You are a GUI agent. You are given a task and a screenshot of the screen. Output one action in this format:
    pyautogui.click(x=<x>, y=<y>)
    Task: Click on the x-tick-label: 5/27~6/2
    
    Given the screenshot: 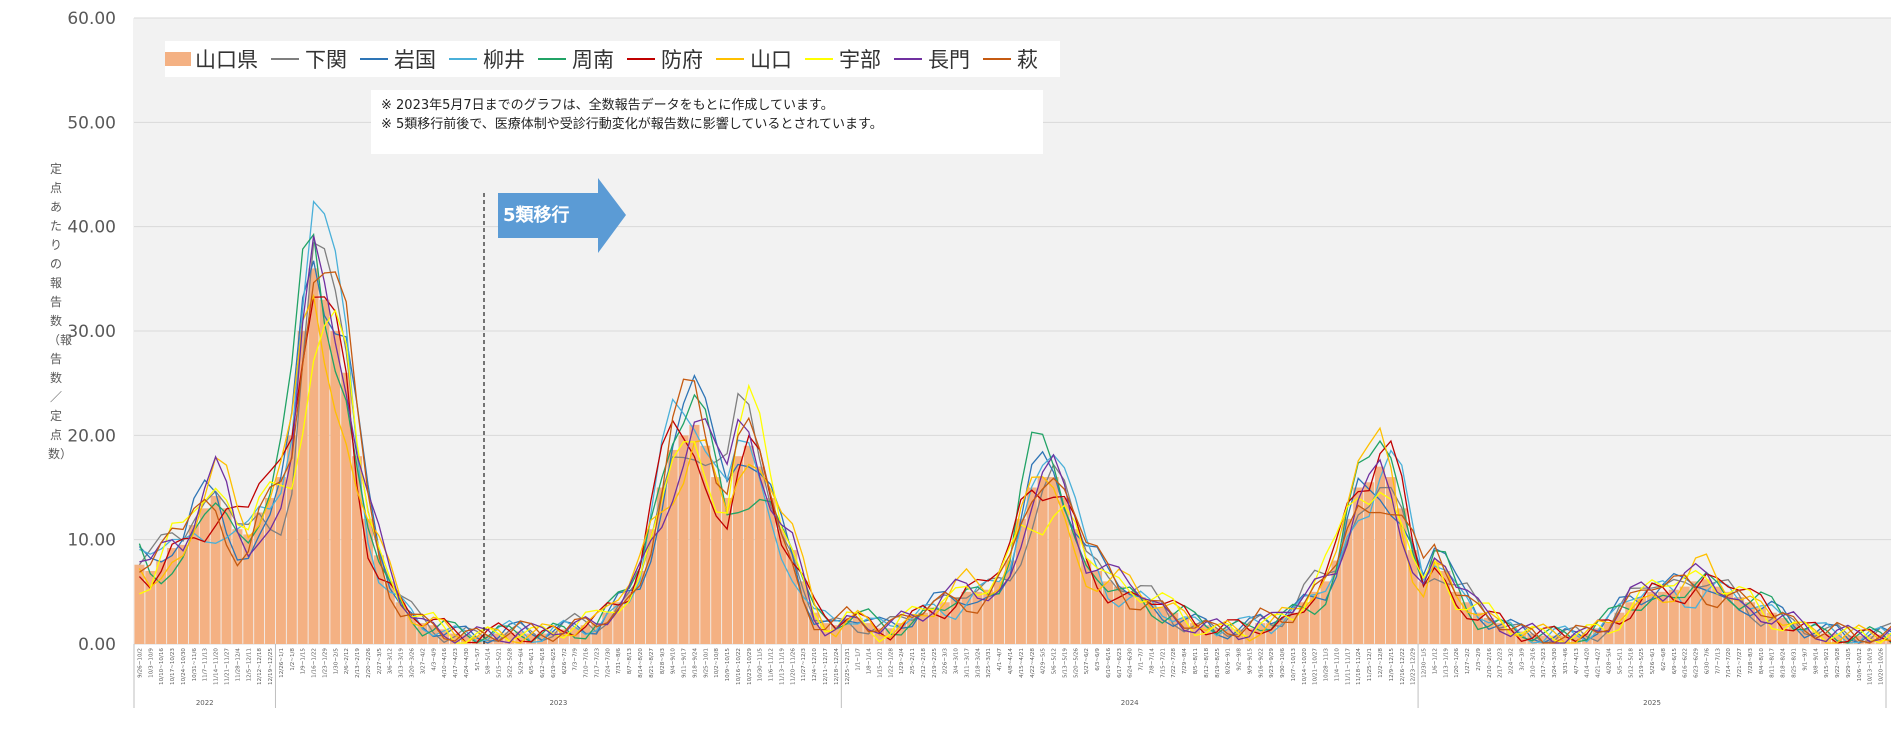 What is the action you would take?
    pyautogui.click(x=1087, y=661)
    